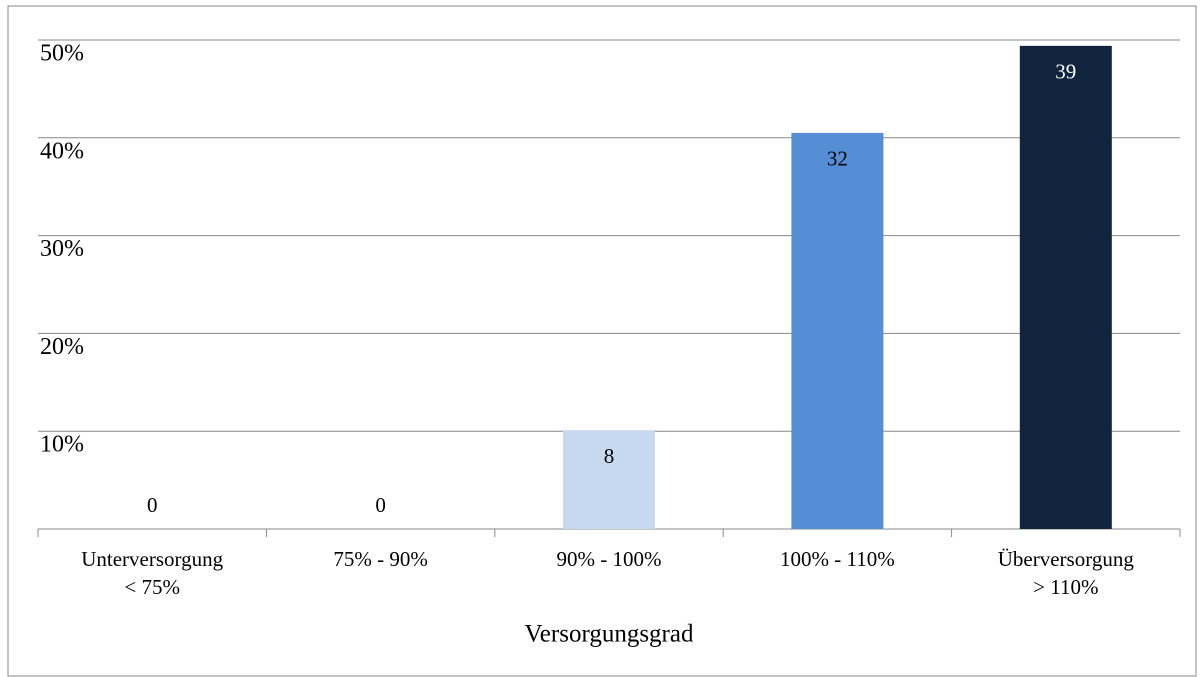 This screenshot has height=677, width=1204. What do you see at coordinates (62, 151) in the screenshot?
I see `y-tick-label: 40%` at bounding box center [62, 151].